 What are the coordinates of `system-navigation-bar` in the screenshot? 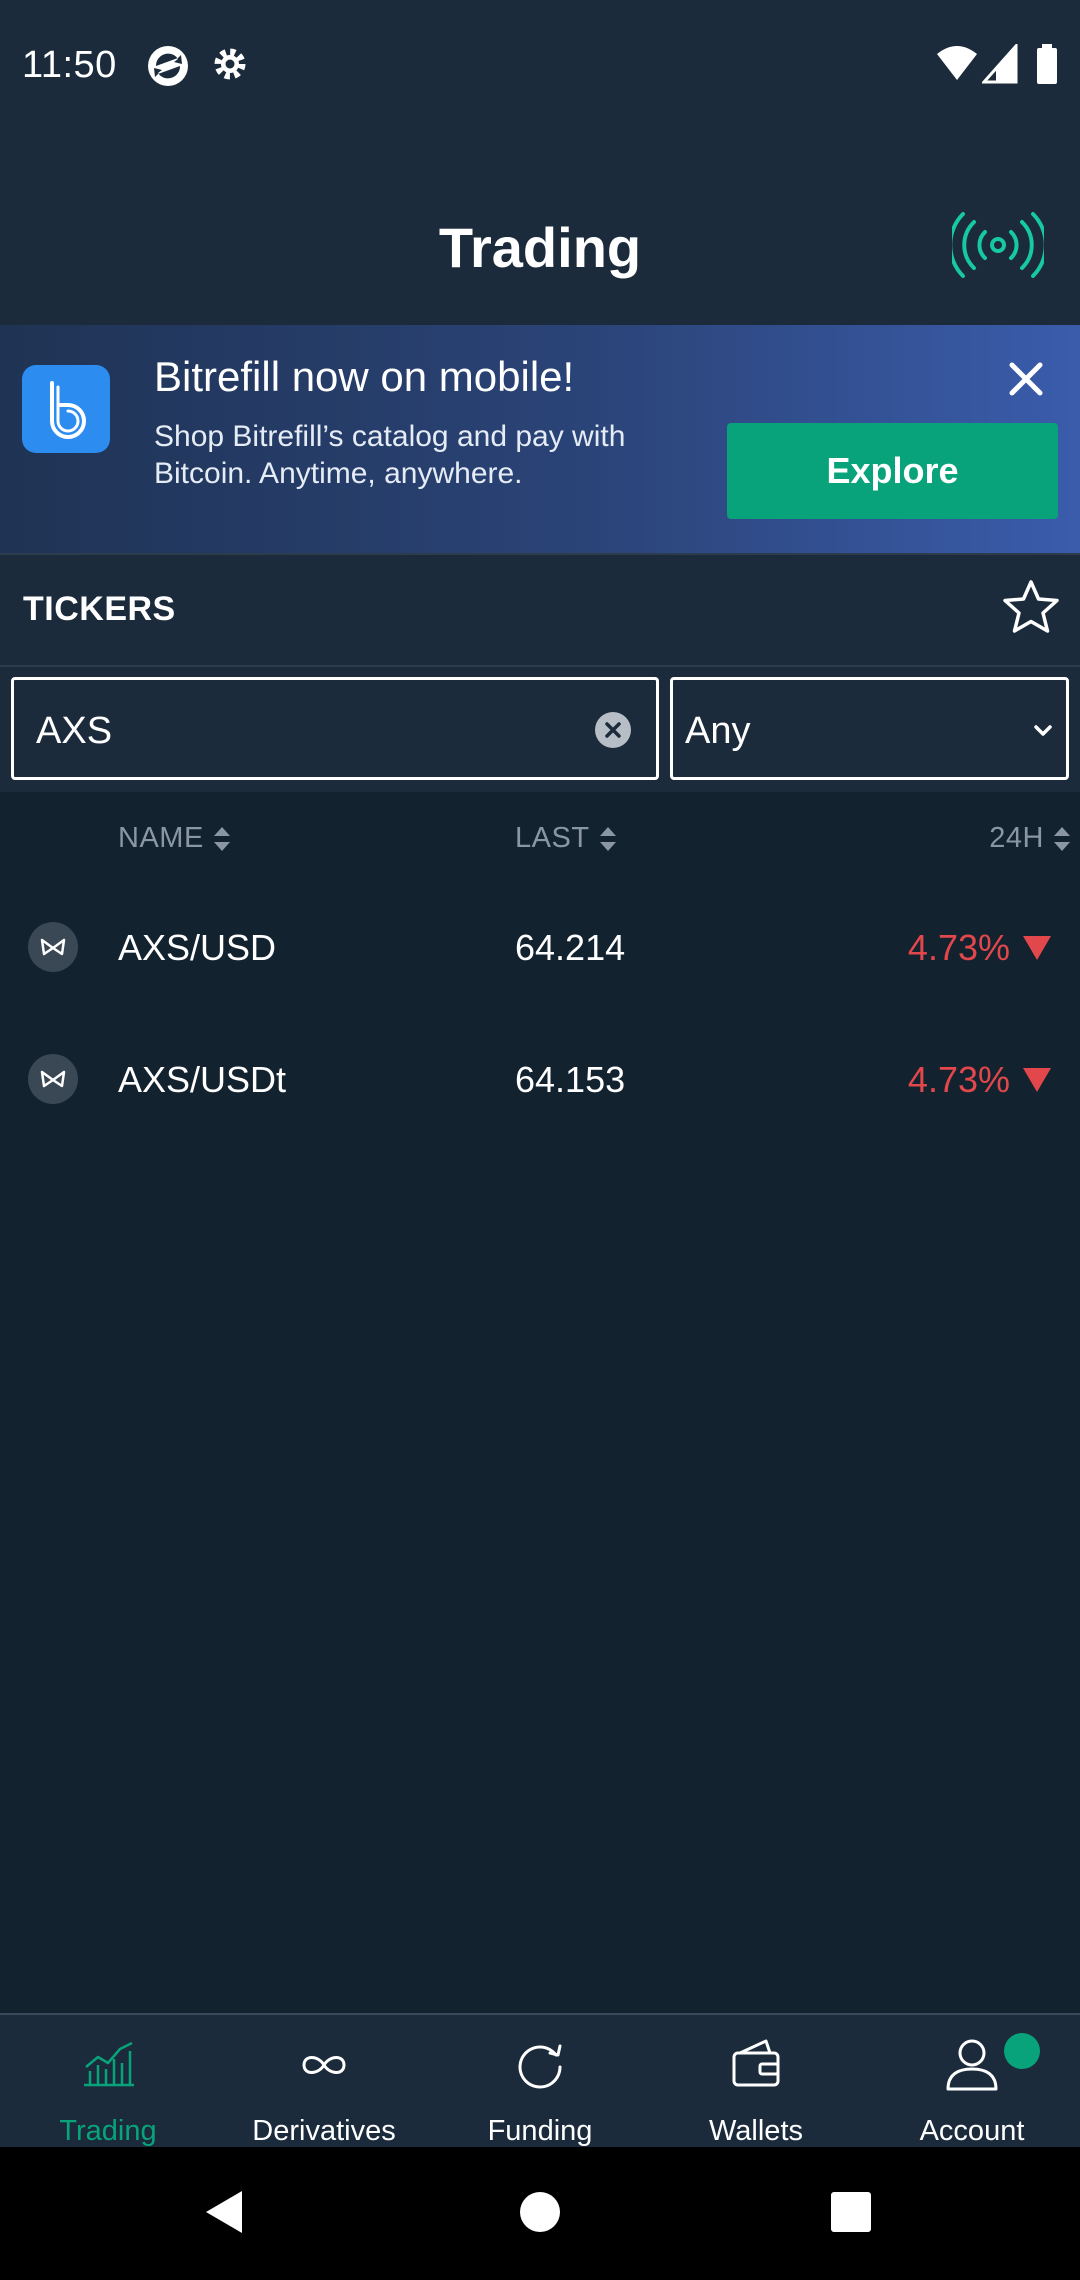 It's located at (540, 2213).